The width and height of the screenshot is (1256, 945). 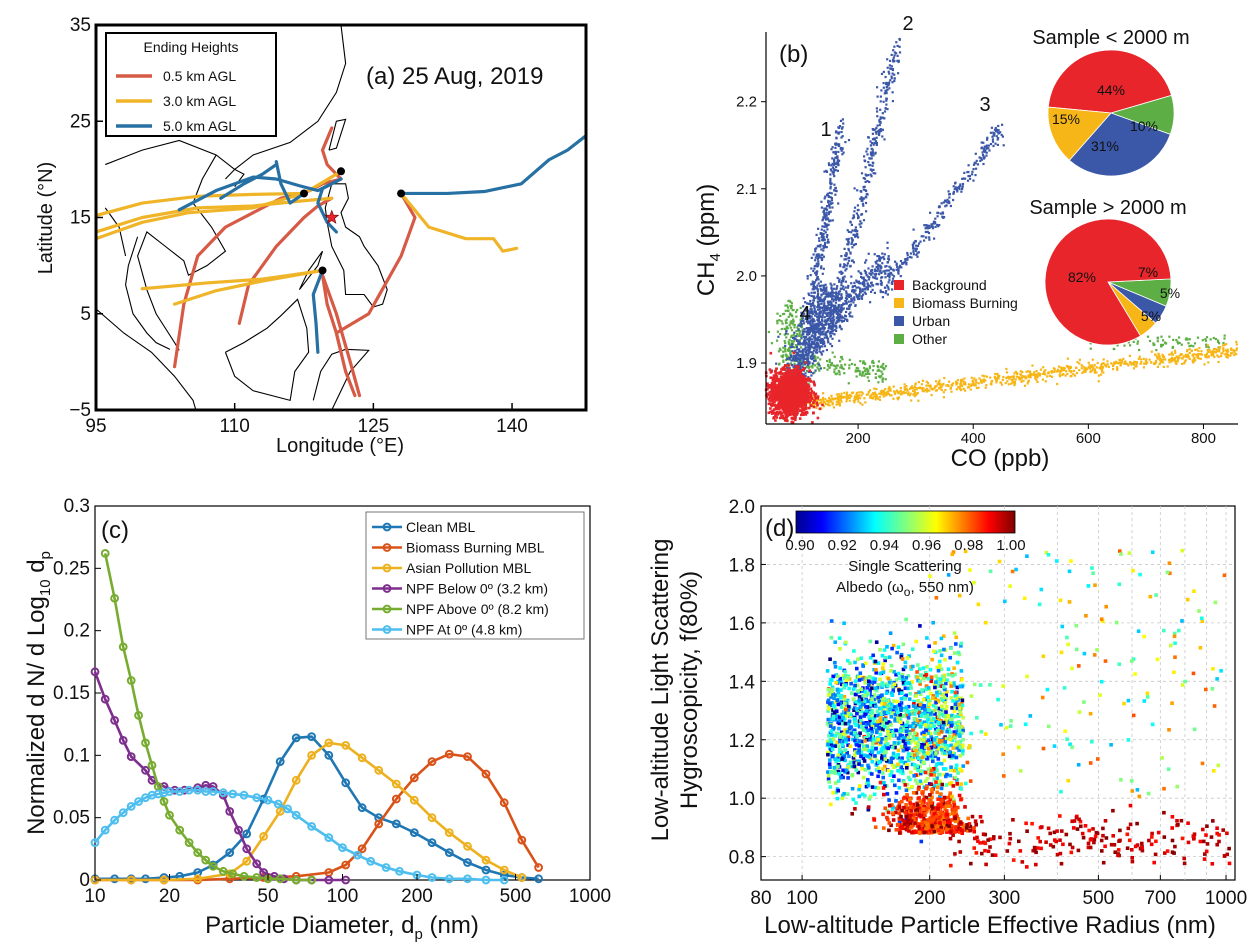 I want to click on scatter-background, so click(x=794, y=387).